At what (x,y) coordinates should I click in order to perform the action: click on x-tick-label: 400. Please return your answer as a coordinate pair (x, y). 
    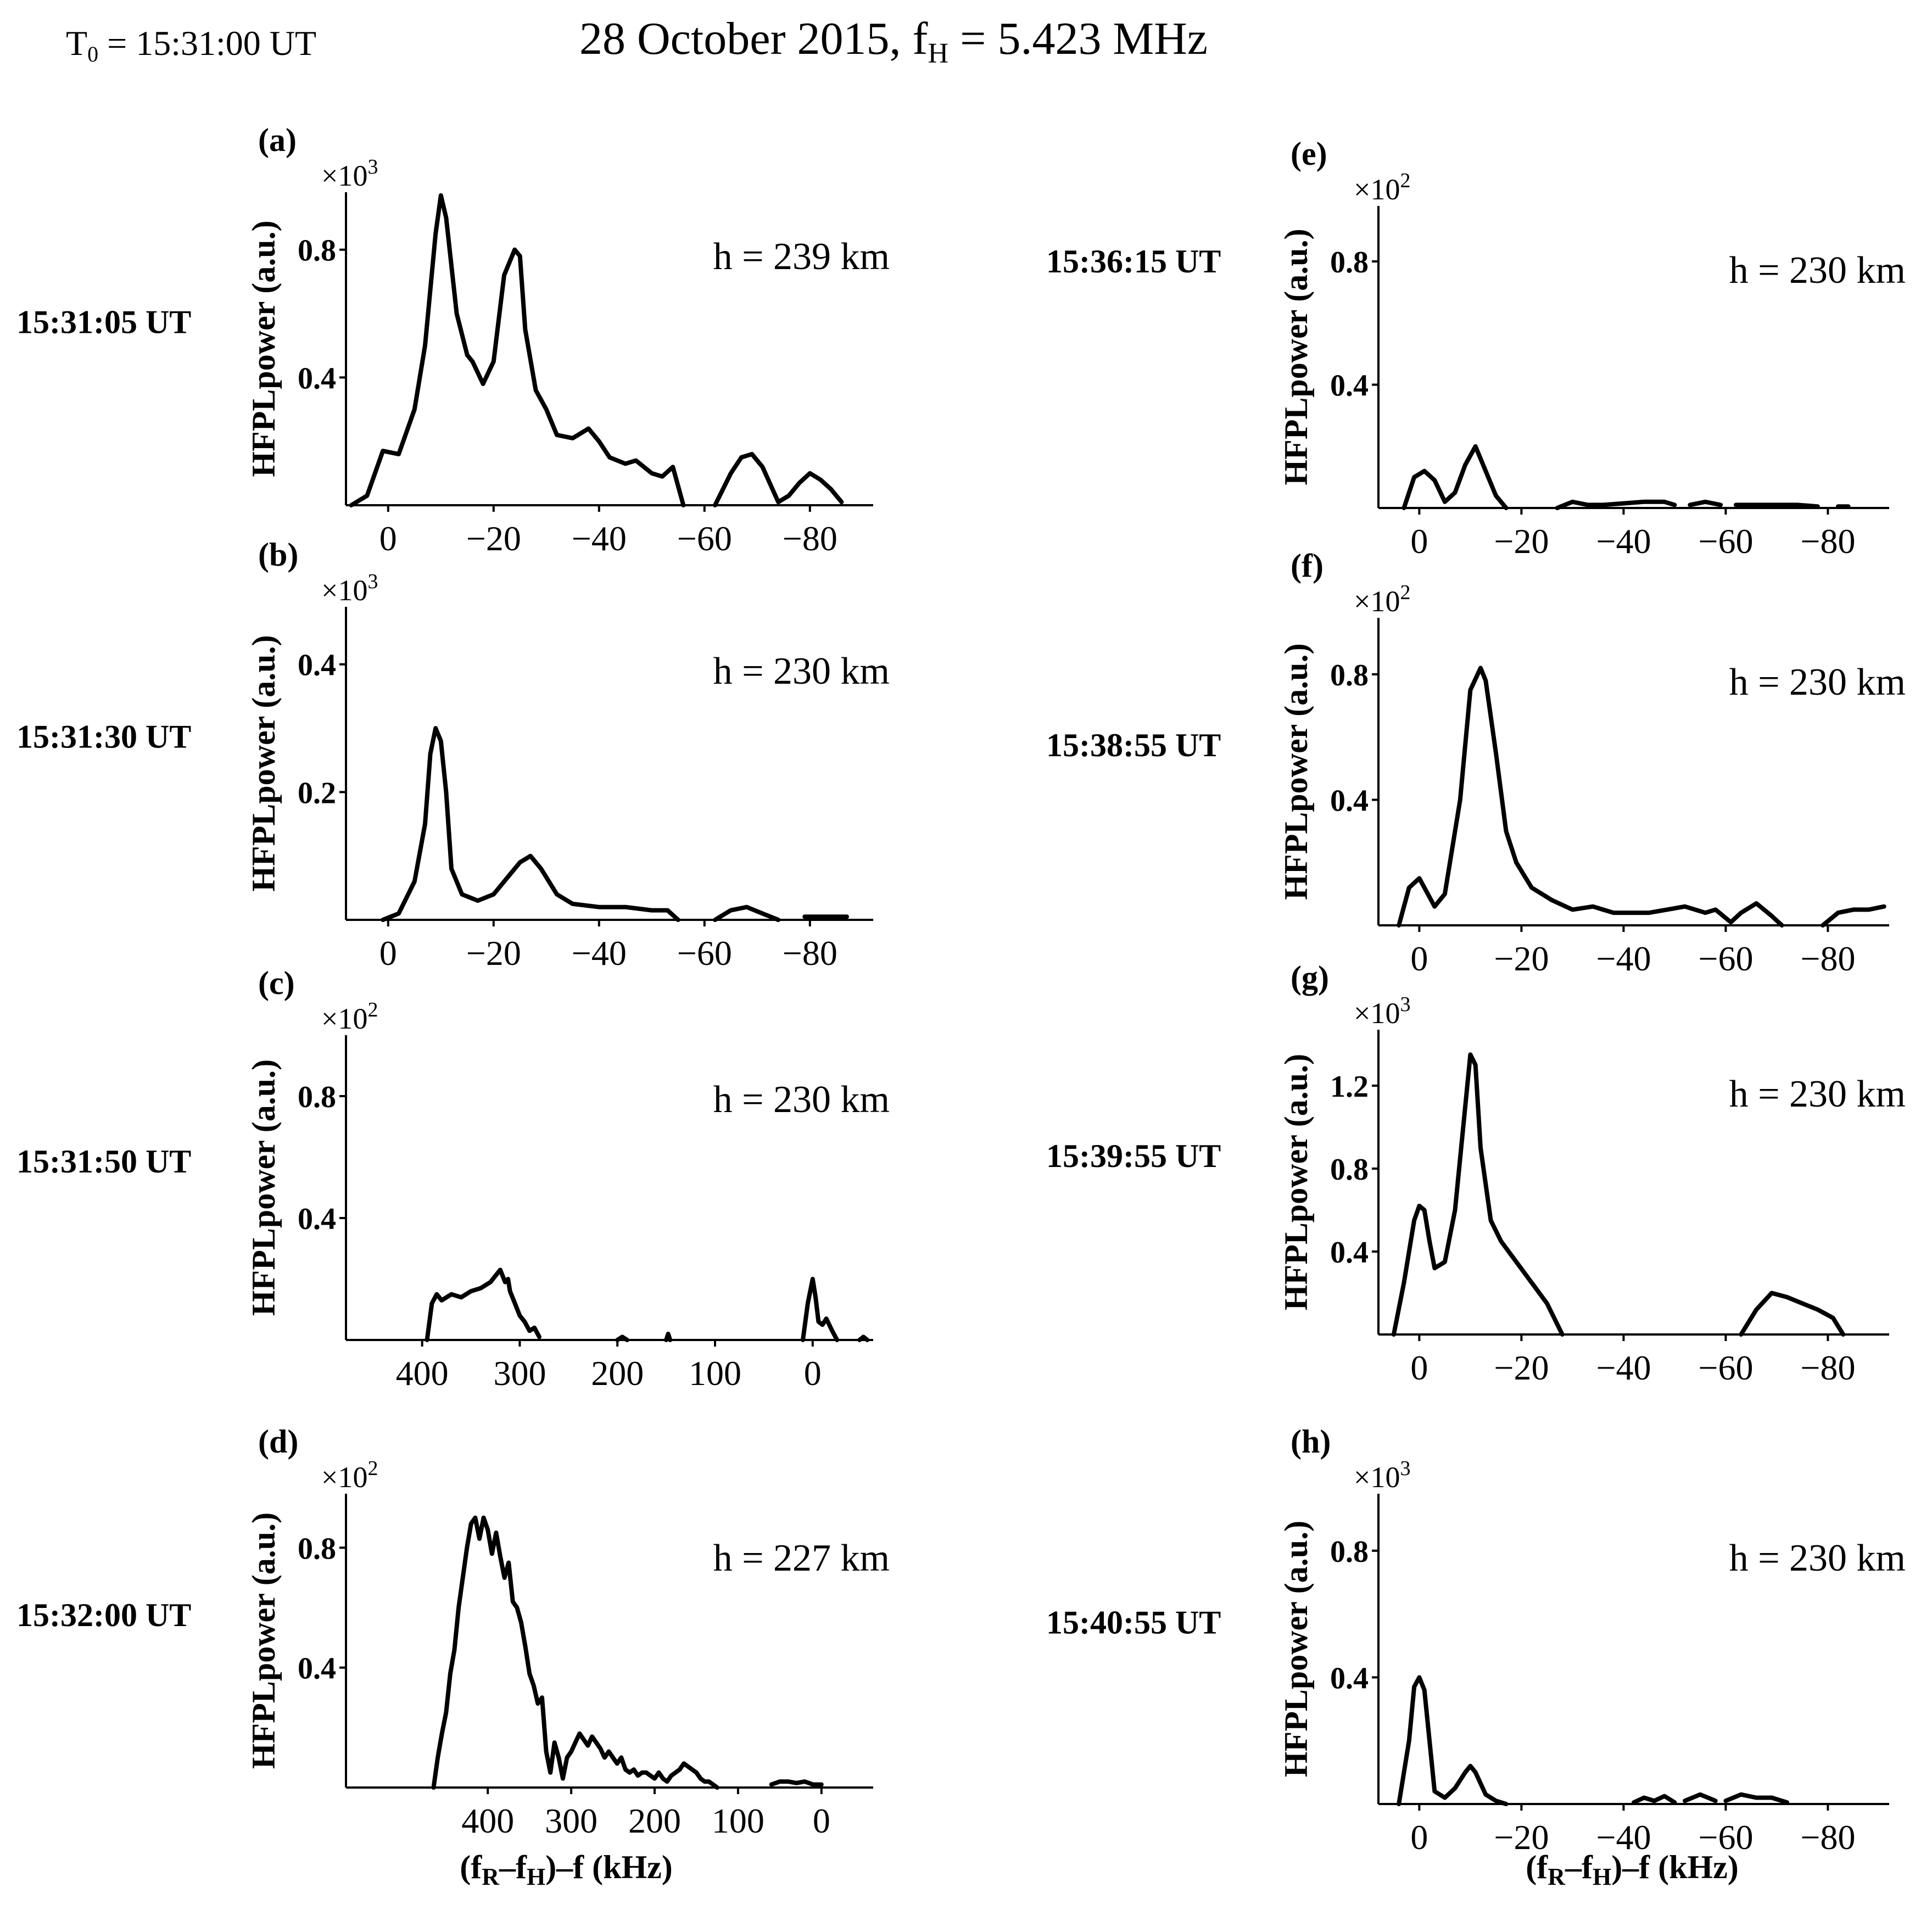
    Looking at the image, I should click on (422, 1373).